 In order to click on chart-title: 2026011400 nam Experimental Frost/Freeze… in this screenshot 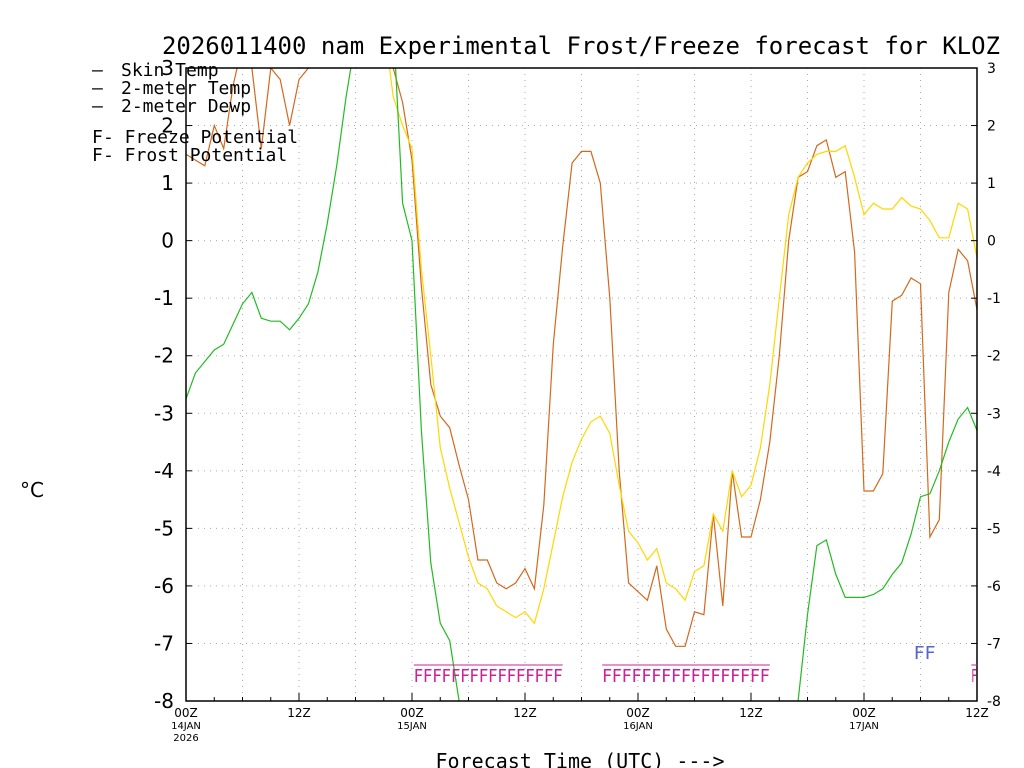, I will do `click(581, 46)`.